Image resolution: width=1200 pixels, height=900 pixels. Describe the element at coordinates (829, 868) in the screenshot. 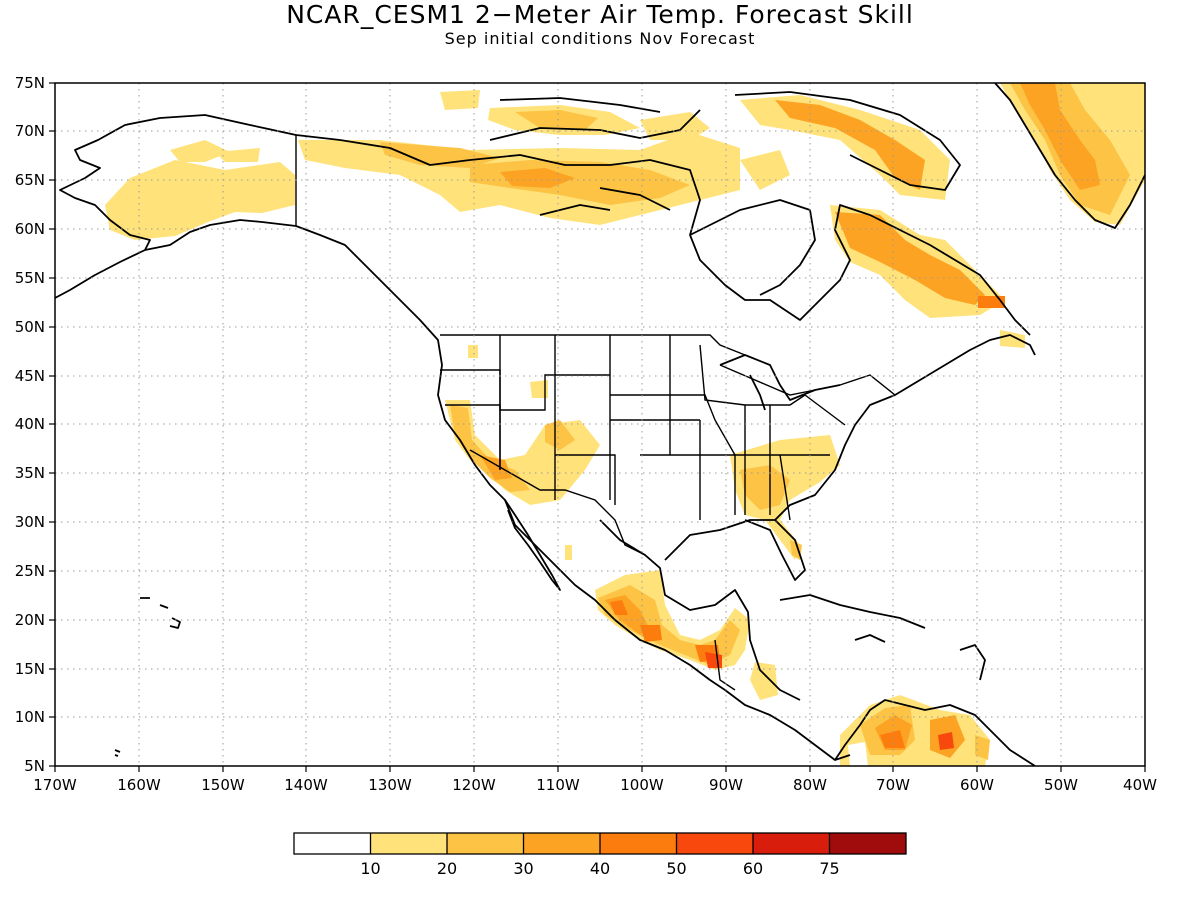

I see `colorbar-label: 75` at that location.